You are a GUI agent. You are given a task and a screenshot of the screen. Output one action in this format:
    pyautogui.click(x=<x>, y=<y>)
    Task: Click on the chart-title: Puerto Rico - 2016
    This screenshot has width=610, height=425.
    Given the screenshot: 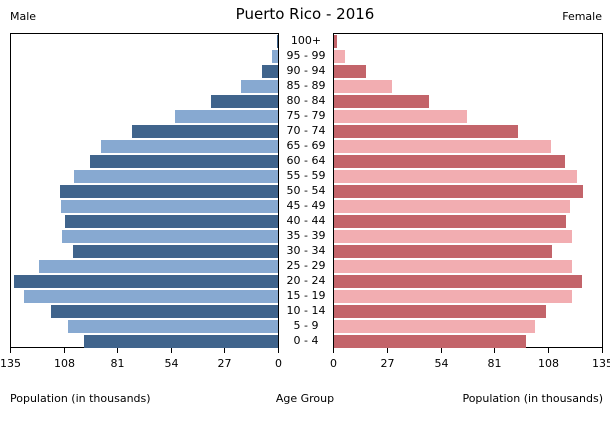 What is the action you would take?
    pyautogui.click(x=305, y=14)
    